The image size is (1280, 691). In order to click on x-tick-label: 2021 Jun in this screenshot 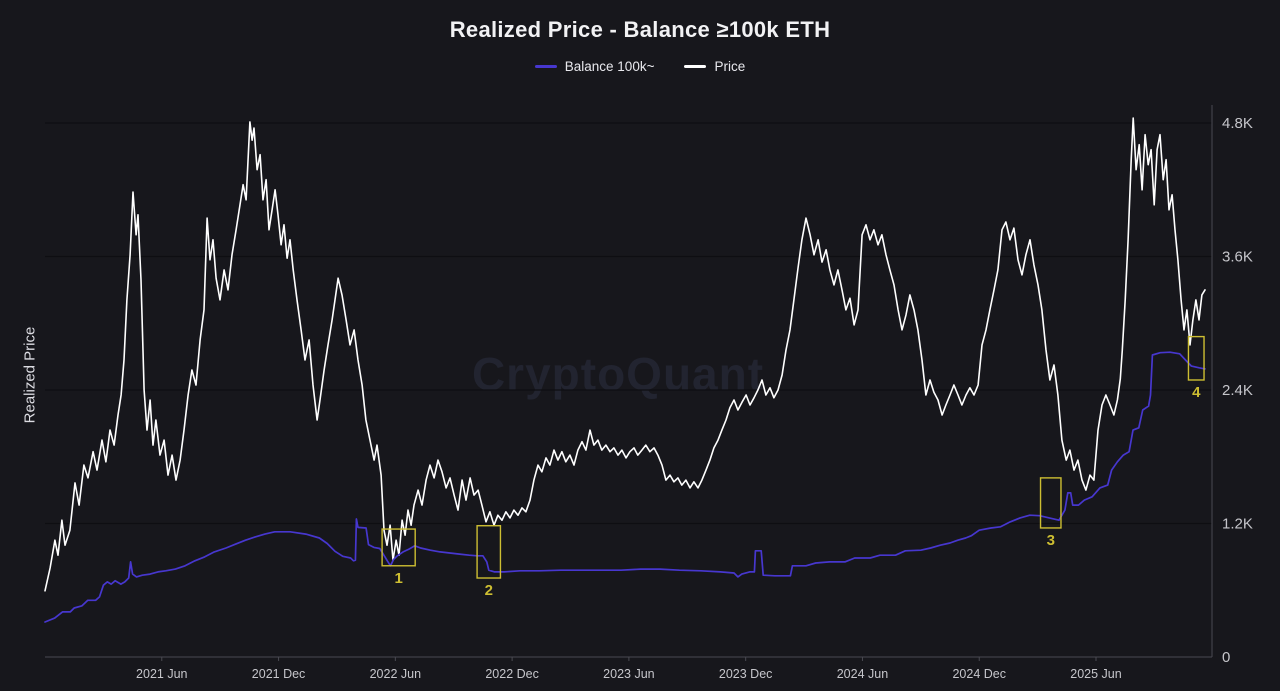, I will do `click(161, 674)`.